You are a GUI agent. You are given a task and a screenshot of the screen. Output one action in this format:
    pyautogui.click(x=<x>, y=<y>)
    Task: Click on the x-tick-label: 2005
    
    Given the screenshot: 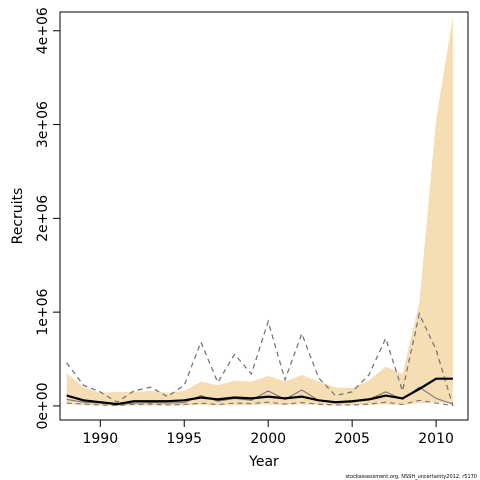 What is the action you would take?
    pyautogui.click(x=352, y=439)
    